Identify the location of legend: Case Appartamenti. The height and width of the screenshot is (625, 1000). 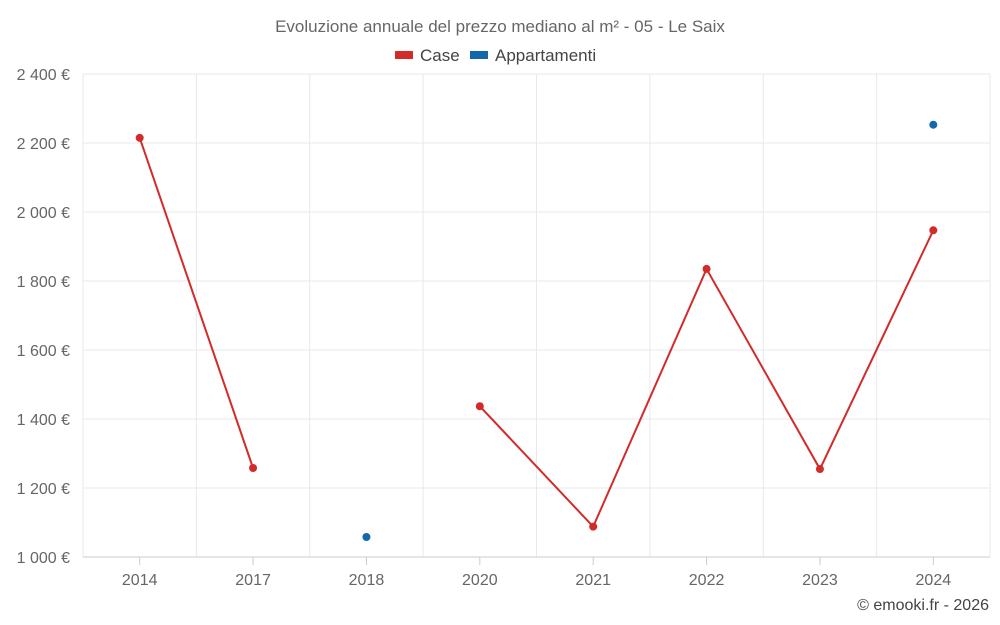
(495, 55).